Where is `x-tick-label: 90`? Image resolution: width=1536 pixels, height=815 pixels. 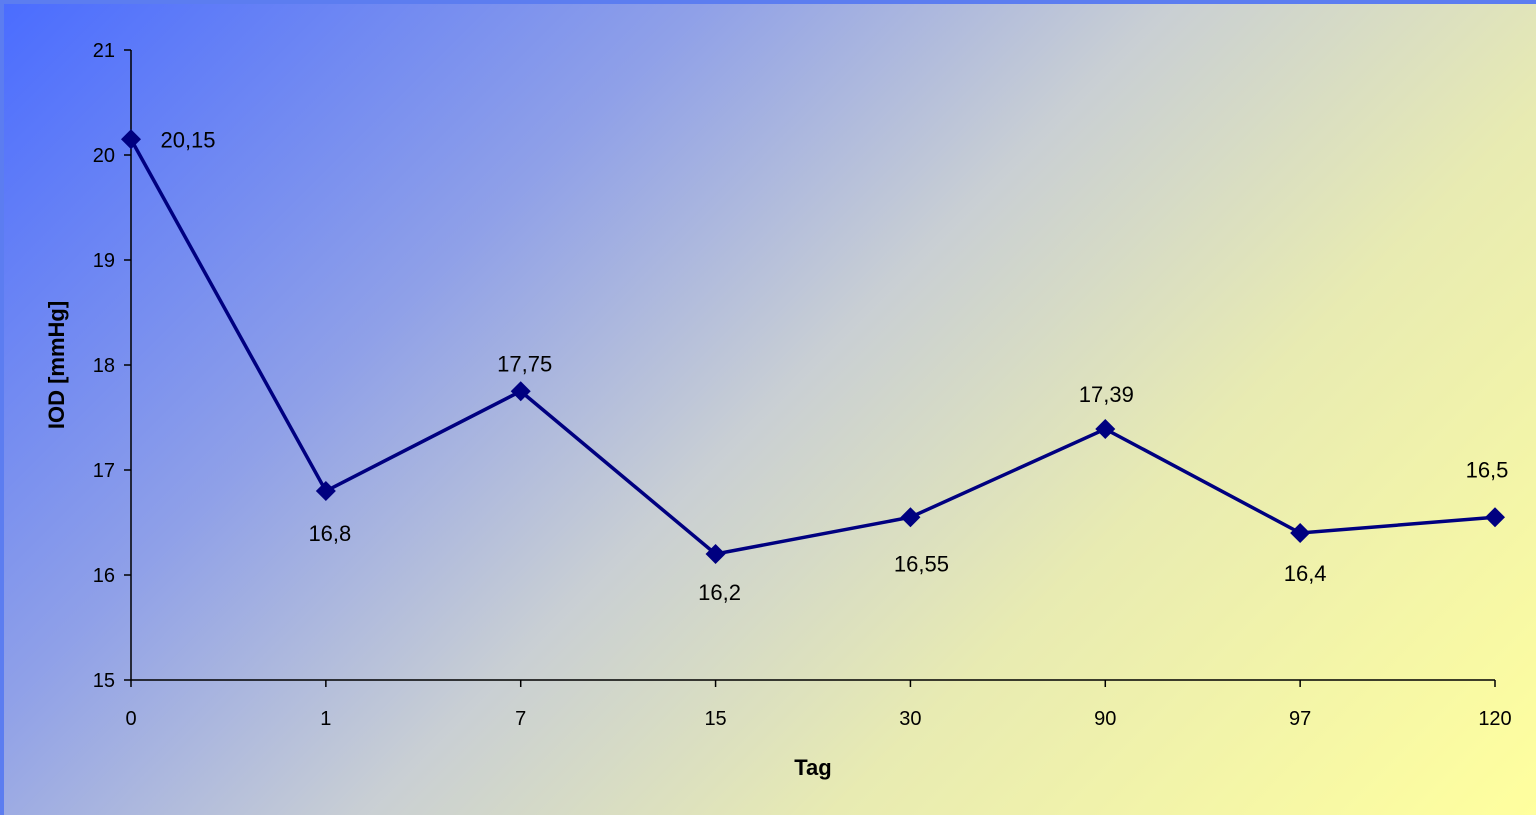
x-tick-label: 90 is located at coordinates (1105, 719).